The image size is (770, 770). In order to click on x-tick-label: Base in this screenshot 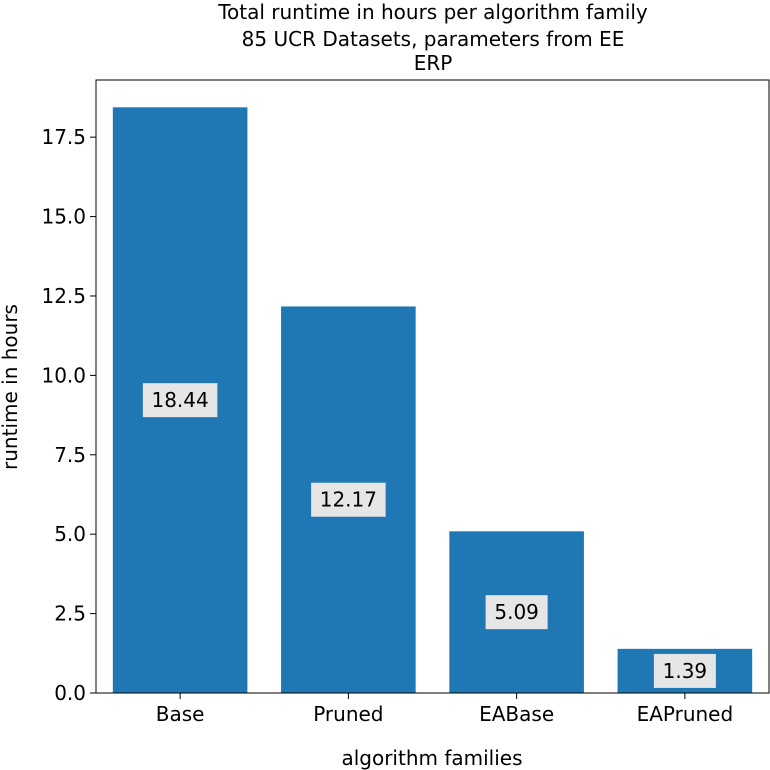, I will do `click(180, 714)`.